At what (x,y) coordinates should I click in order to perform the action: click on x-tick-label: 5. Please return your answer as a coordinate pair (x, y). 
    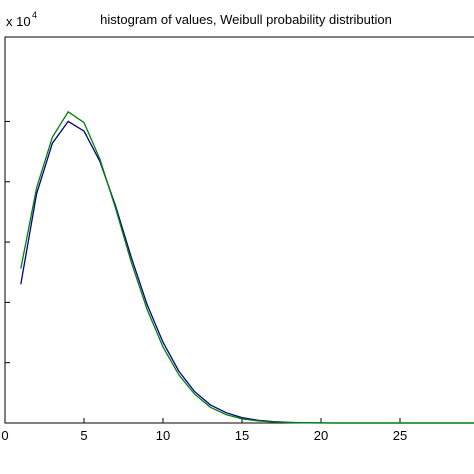
    Looking at the image, I should click on (83, 435).